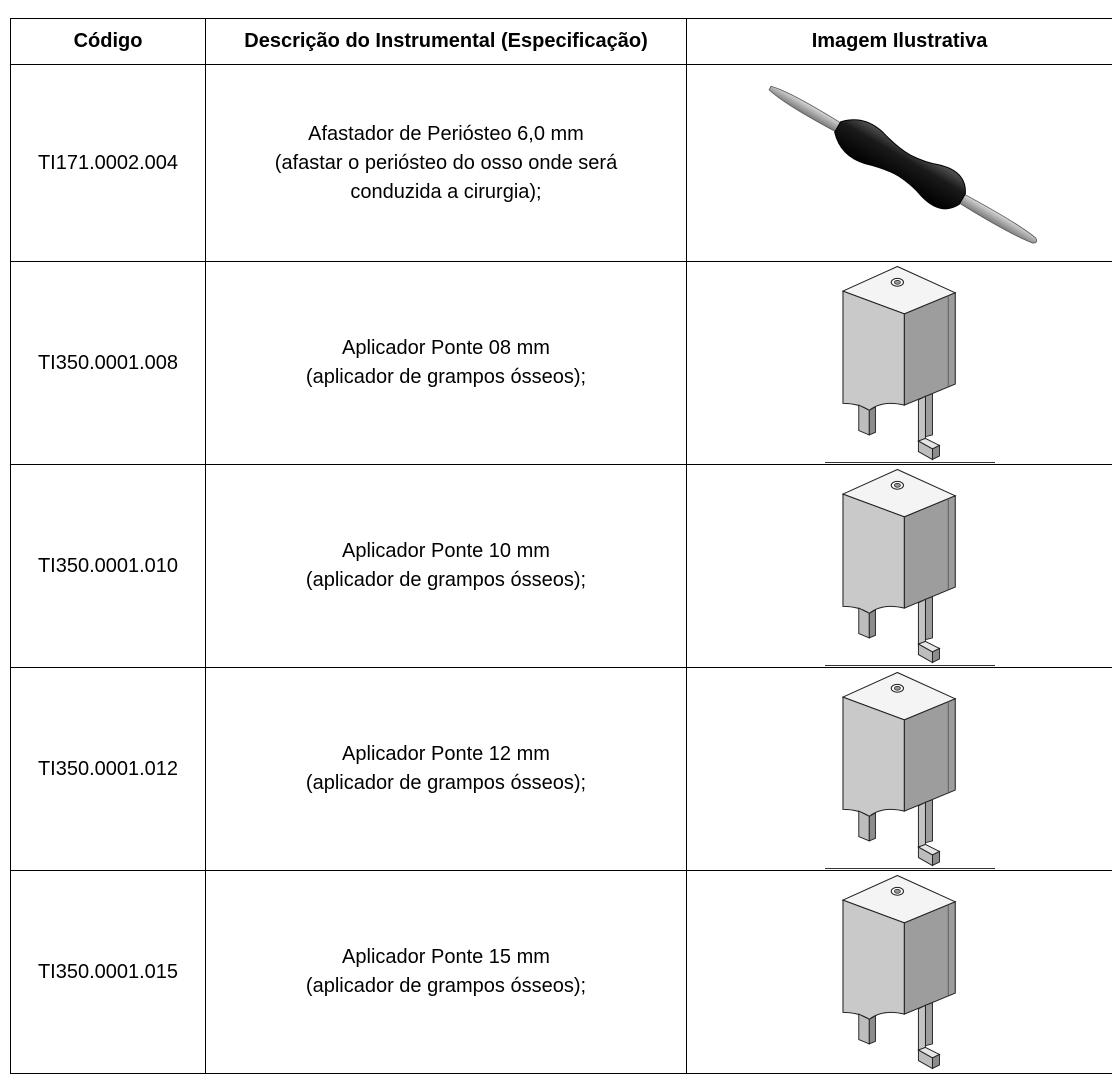 The image size is (1112, 1091). What do you see at coordinates (108, 163) in the screenshot?
I see `row-code: TI171.0002.004` at bounding box center [108, 163].